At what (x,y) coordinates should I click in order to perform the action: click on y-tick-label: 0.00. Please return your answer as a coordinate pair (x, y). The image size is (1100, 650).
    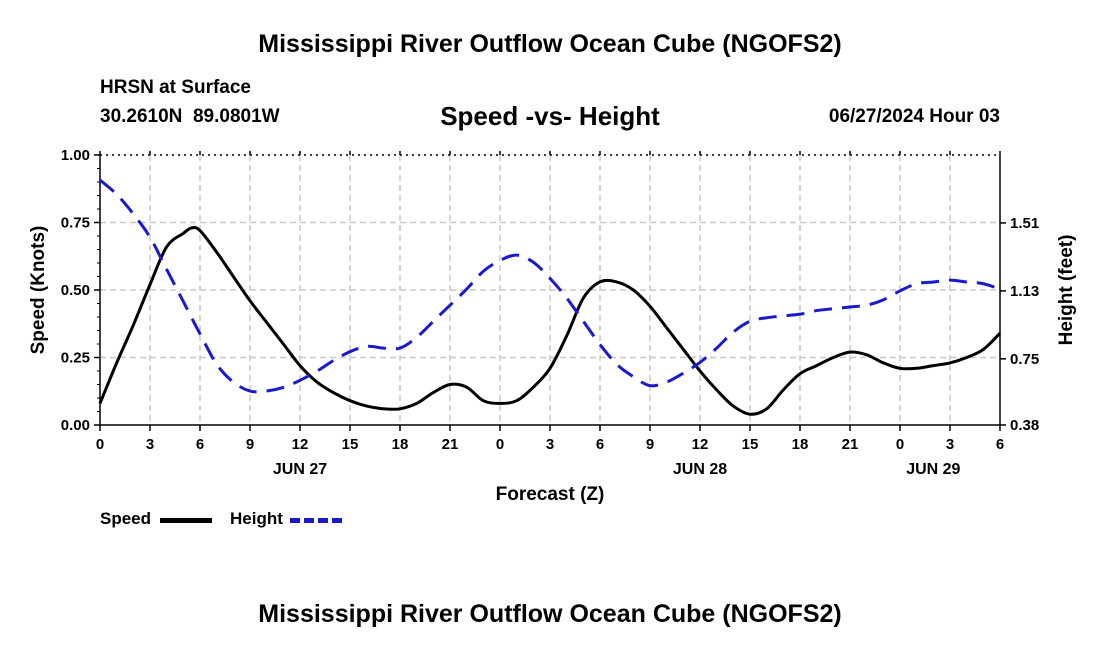
    Looking at the image, I should click on (75, 425).